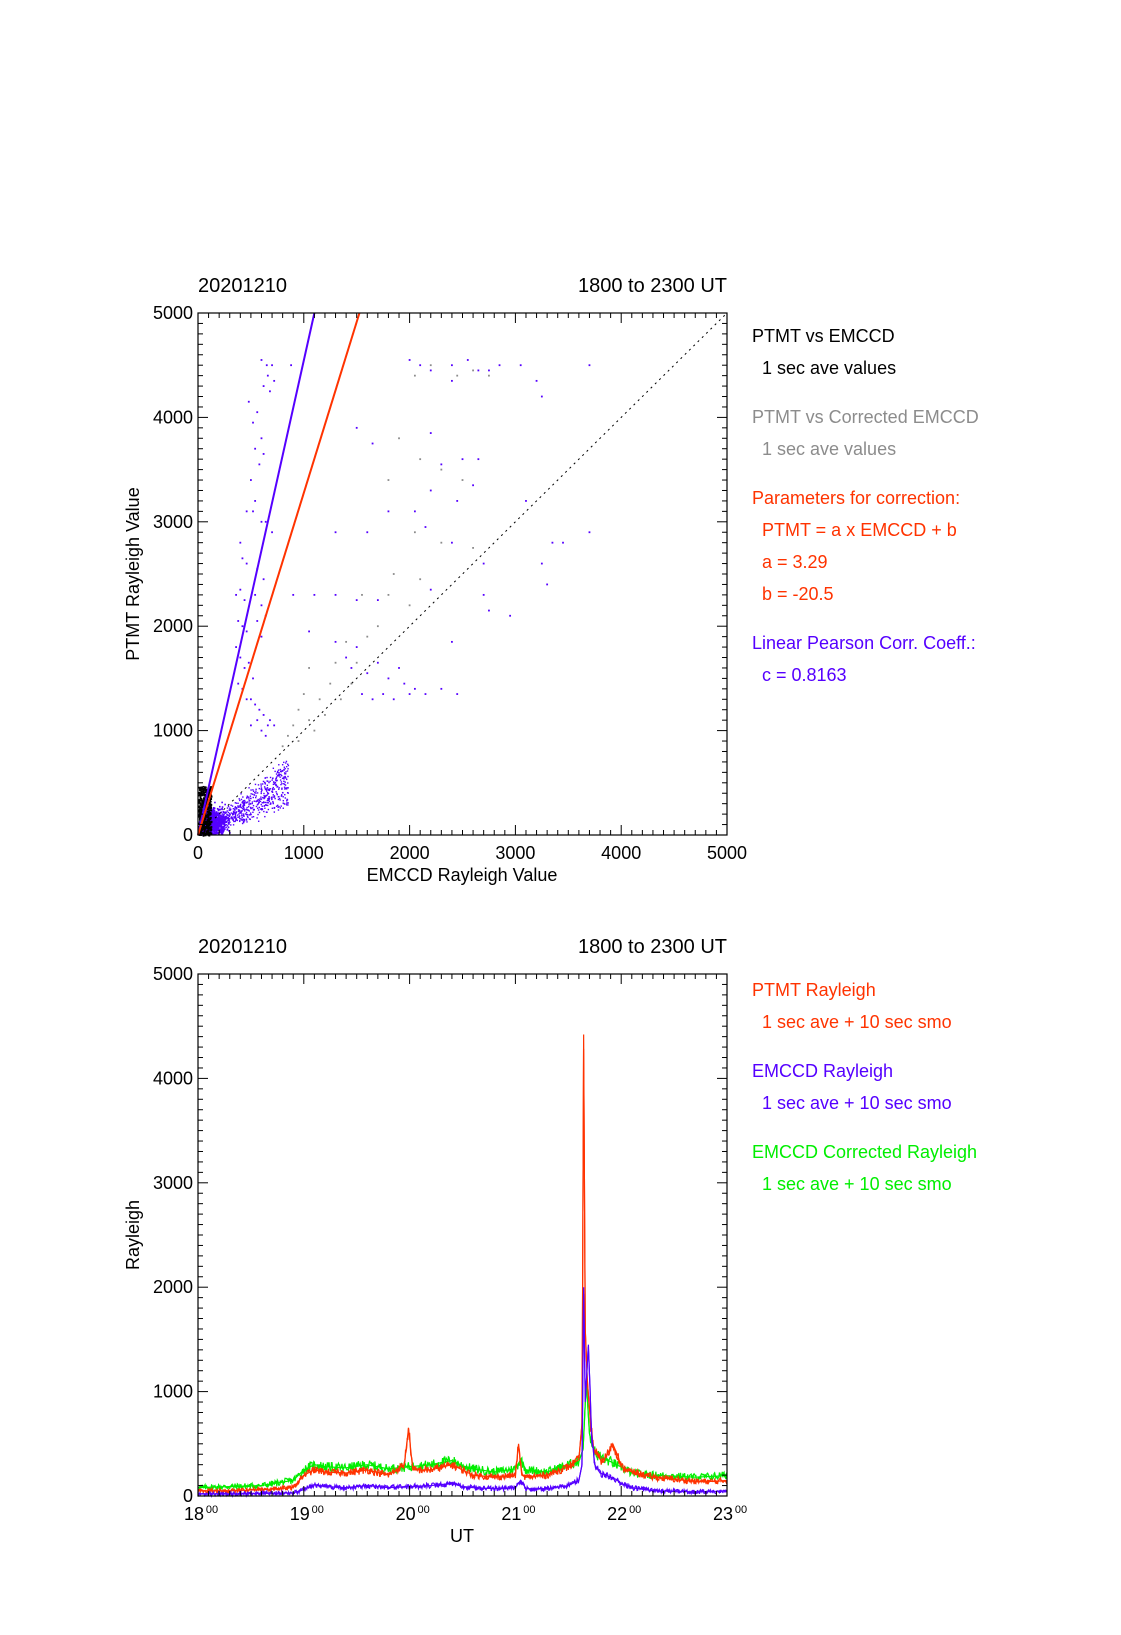 This screenshot has width=1121, height=1635. What do you see at coordinates (798, 594) in the screenshot?
I see `legend-text: b = -20.5` at bounding box center [798, 594].